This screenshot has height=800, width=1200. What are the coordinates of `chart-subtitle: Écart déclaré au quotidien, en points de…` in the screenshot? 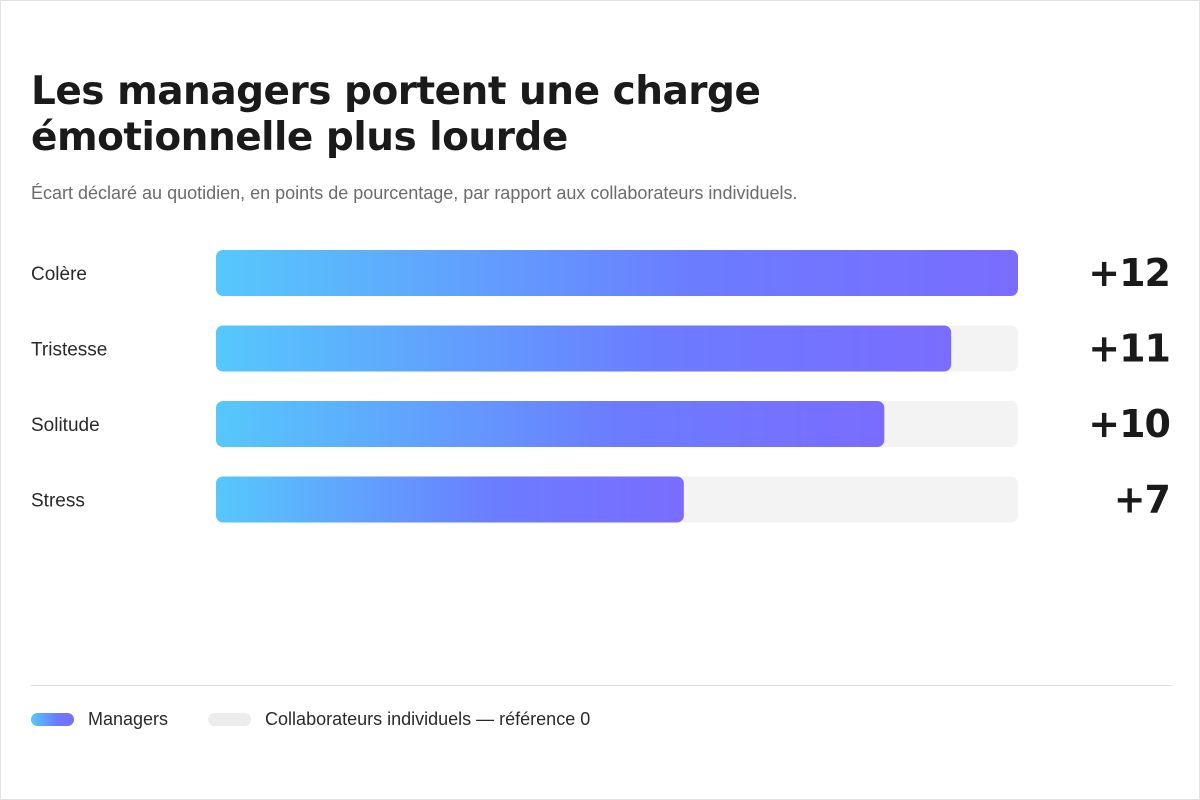 It's located at (414, 193).